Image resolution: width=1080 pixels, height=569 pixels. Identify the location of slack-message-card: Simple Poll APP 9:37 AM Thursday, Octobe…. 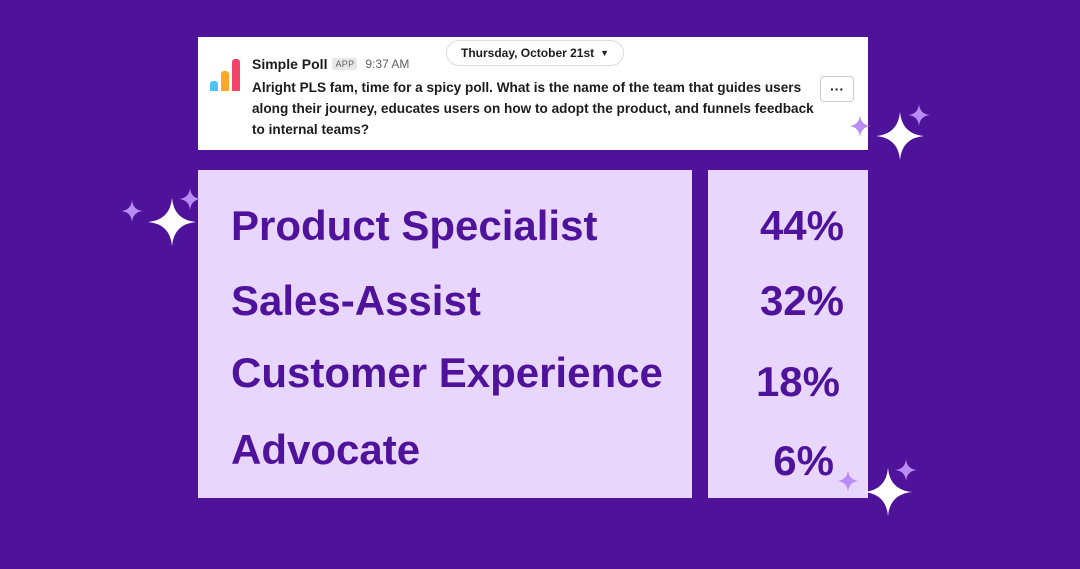
(533, 93).